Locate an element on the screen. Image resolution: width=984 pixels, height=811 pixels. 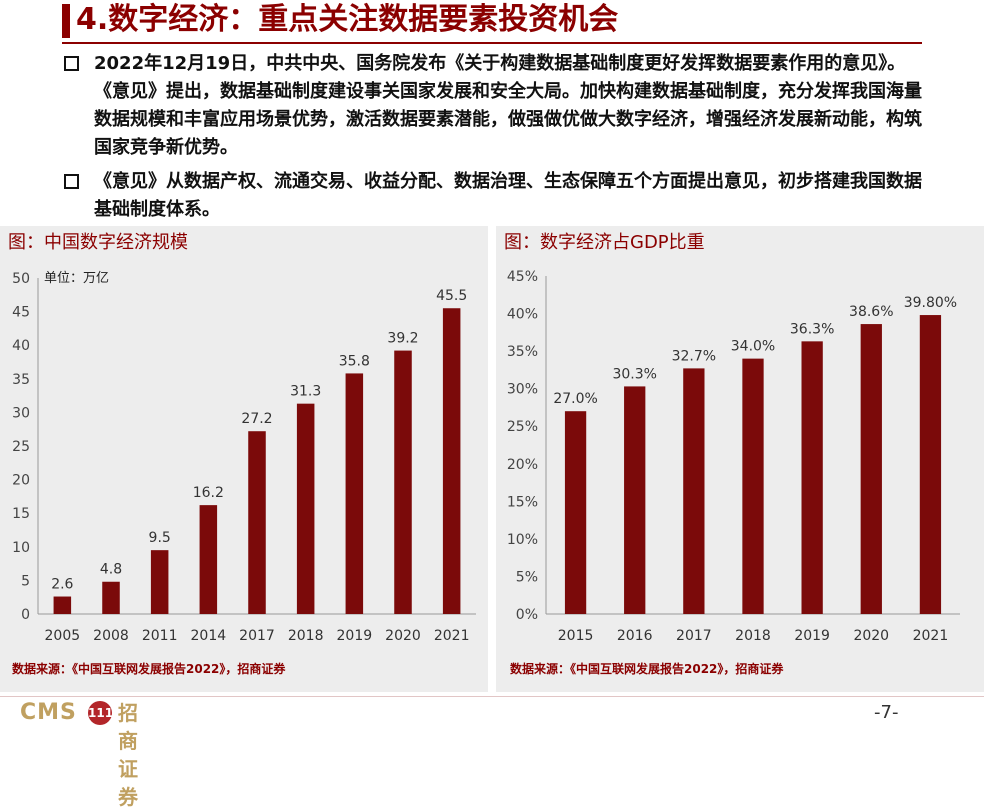
y-tick-label: 10% is located at coordinates (522, 540).